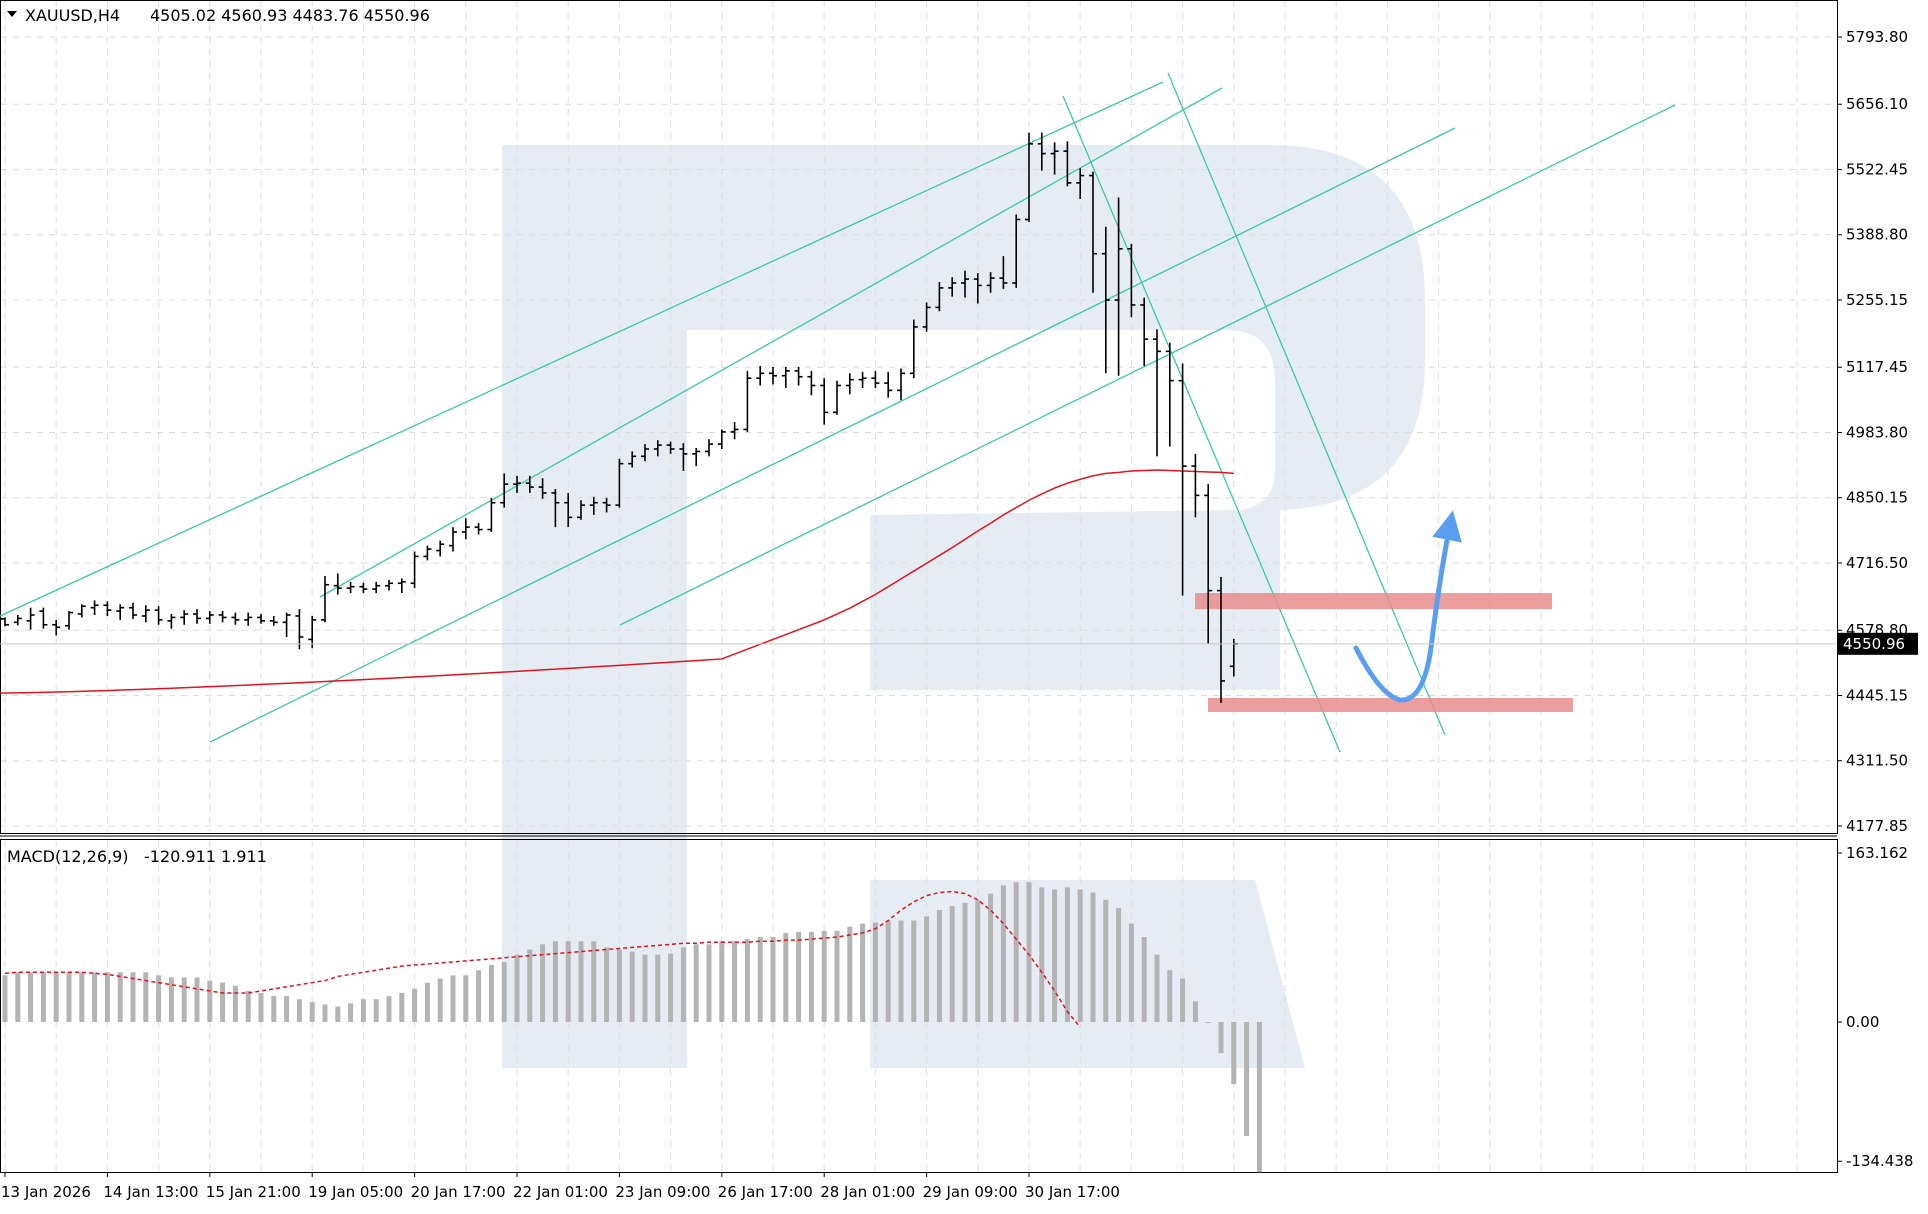  I want to click on time-tick-label: 20 Jan 17:00, so click(458, 1192).